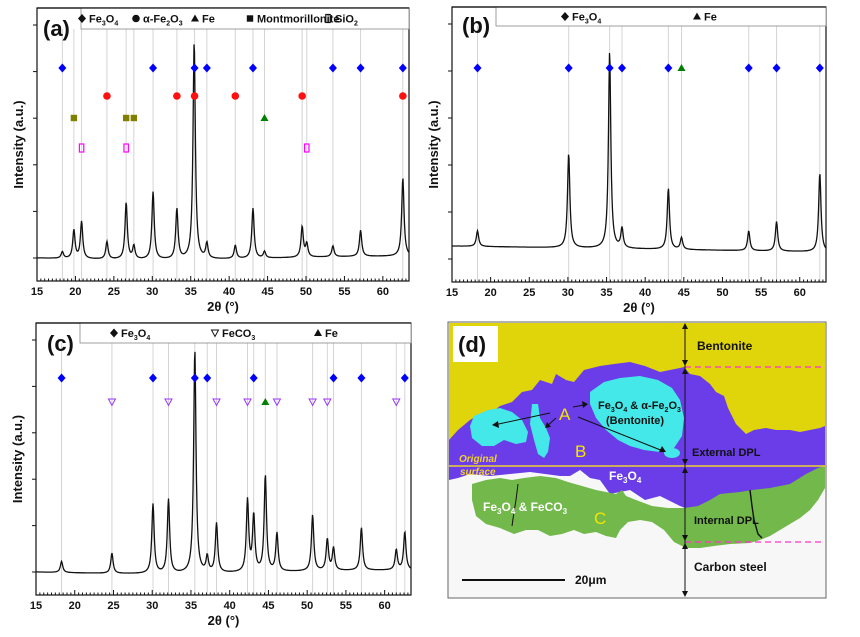 Image resolution: width=860 pixels, height=637 pixels. I want to click on legend-symbol--fe2o3, so click(136, 18).